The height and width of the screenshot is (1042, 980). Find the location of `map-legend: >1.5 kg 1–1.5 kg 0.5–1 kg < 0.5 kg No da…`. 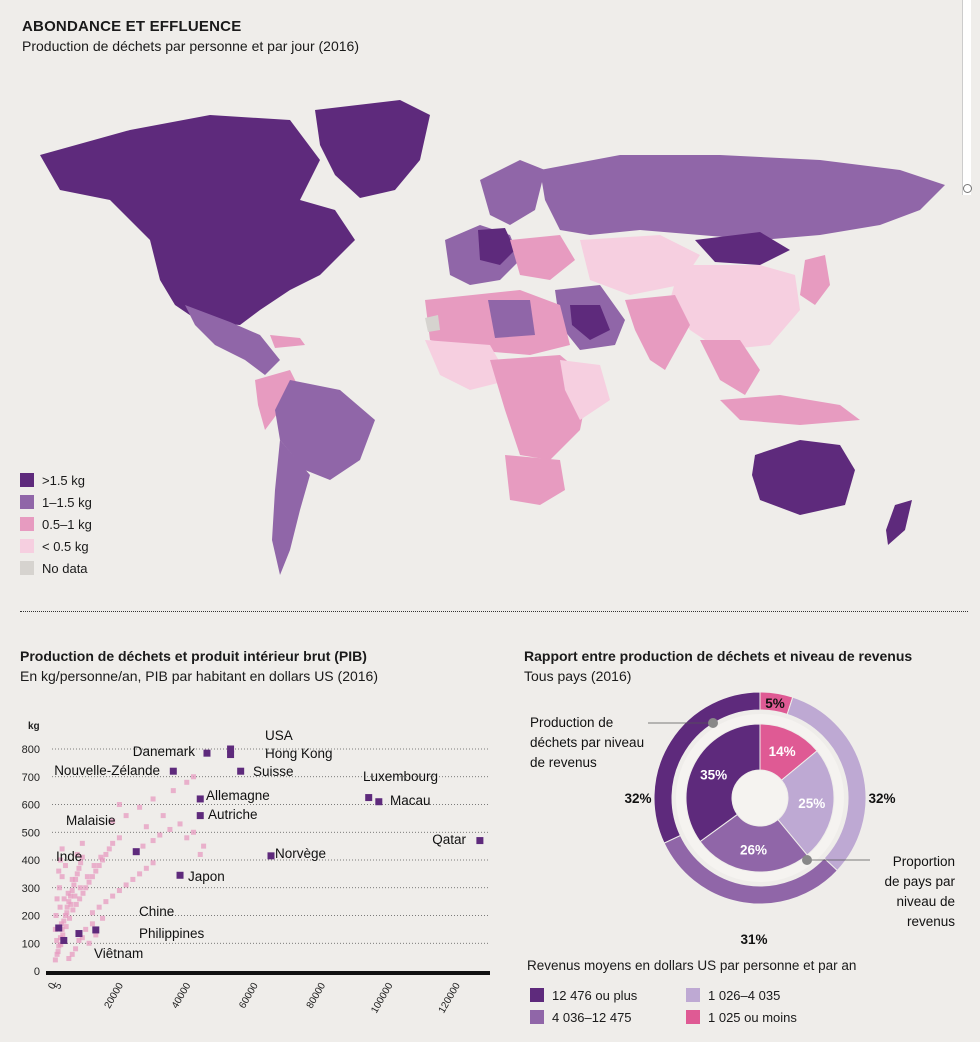

map-legend: >1.5 kg 1–1.5 kg 0.5–1 kg < 0.5 kg No da… is located at coordinates (56, 524).